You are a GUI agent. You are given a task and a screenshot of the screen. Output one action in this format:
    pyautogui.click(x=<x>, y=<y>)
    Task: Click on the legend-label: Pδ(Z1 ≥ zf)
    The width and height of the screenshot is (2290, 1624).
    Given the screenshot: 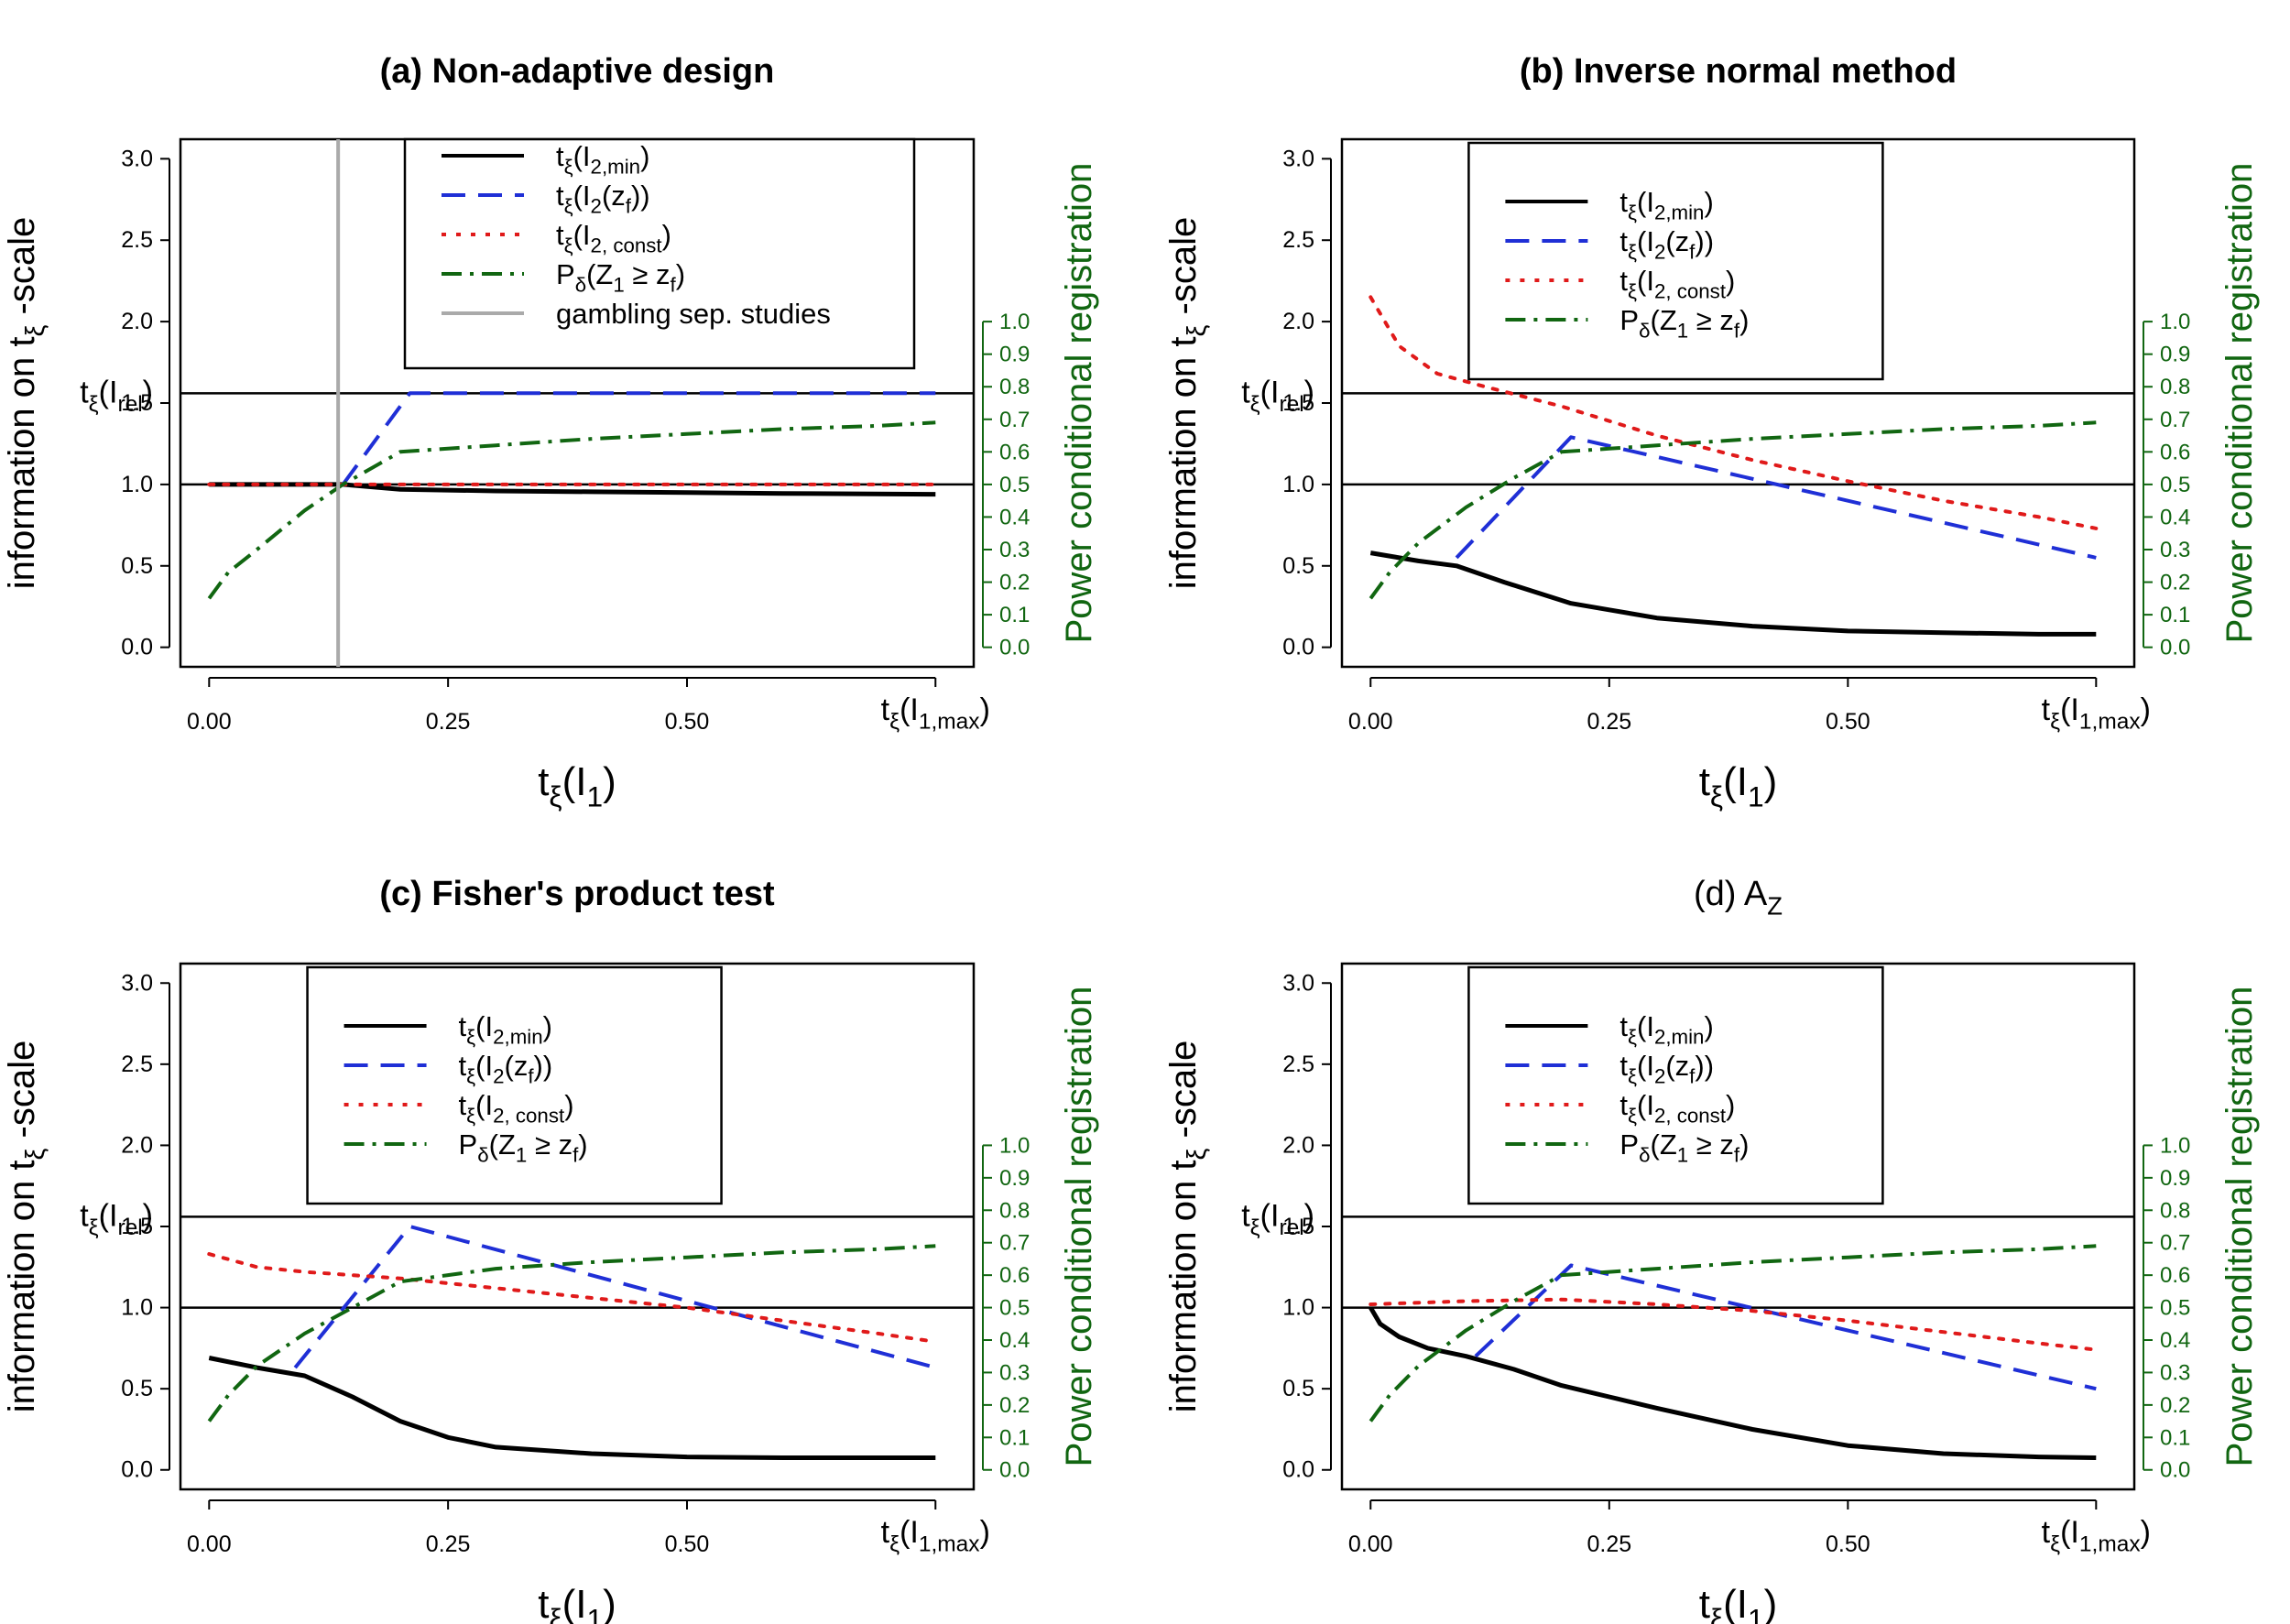 What is the action you would take?
    pyautogui.click(x=1684, y=323)
    